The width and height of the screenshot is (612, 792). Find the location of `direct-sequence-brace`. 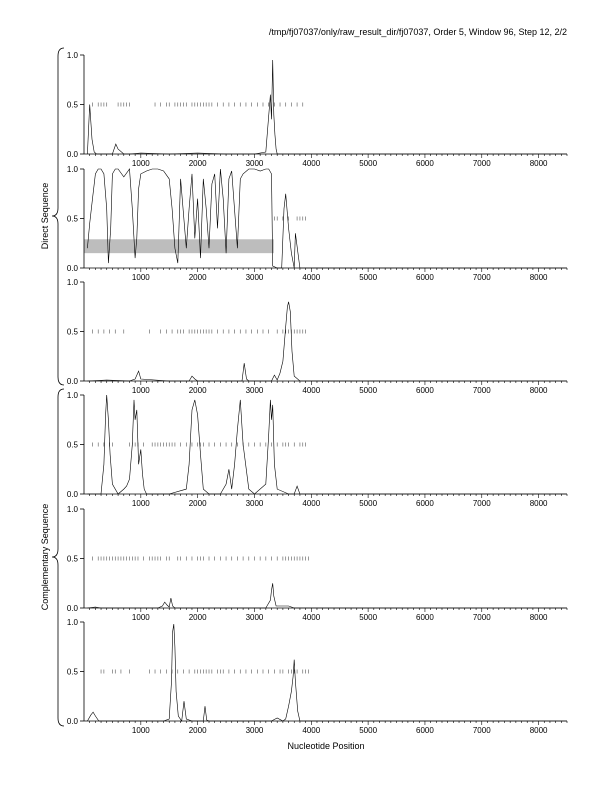

direct-sequence-brace is located at coordinates (58, 216).